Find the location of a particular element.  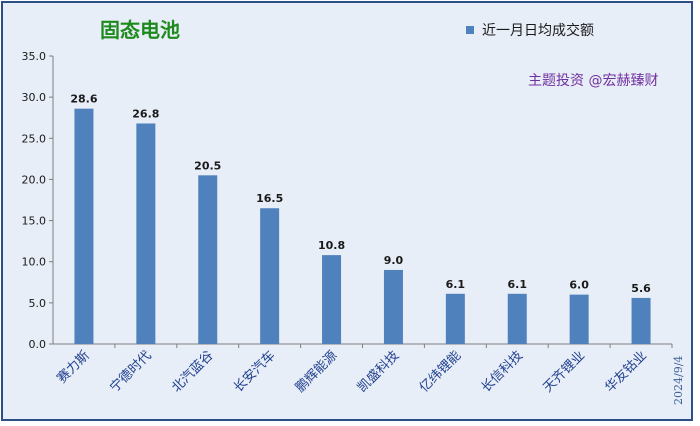

category-label: 长安汽车 is located at coordinates (254, 372).